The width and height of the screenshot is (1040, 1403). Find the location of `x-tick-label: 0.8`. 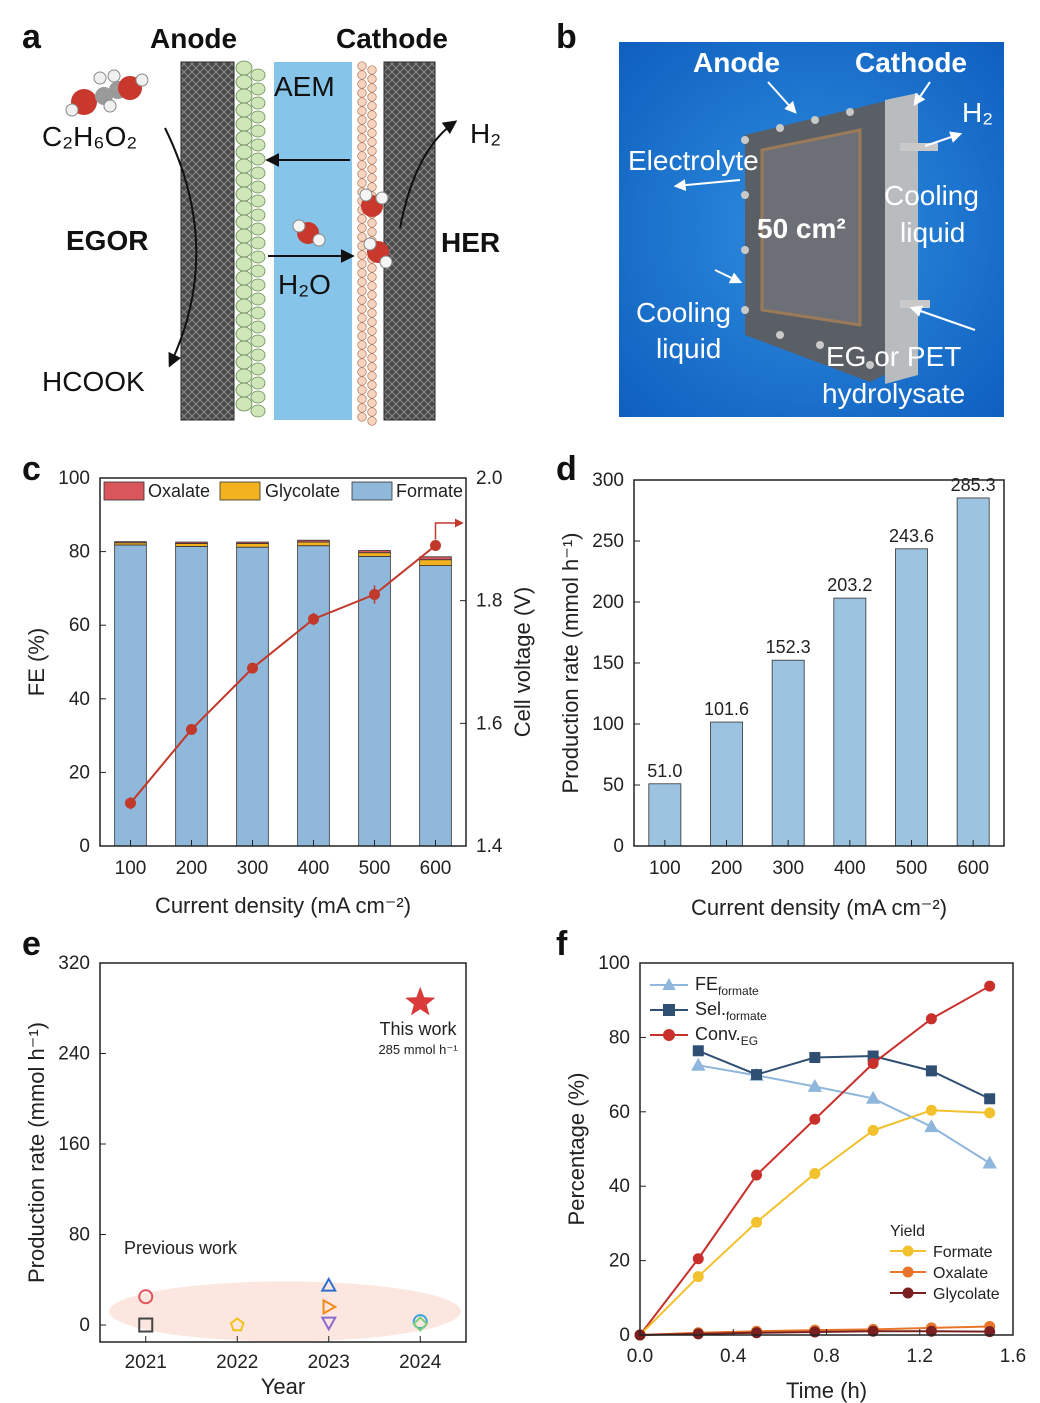

x-tick-label: 0.8 is located at coordinates (826, 1356).